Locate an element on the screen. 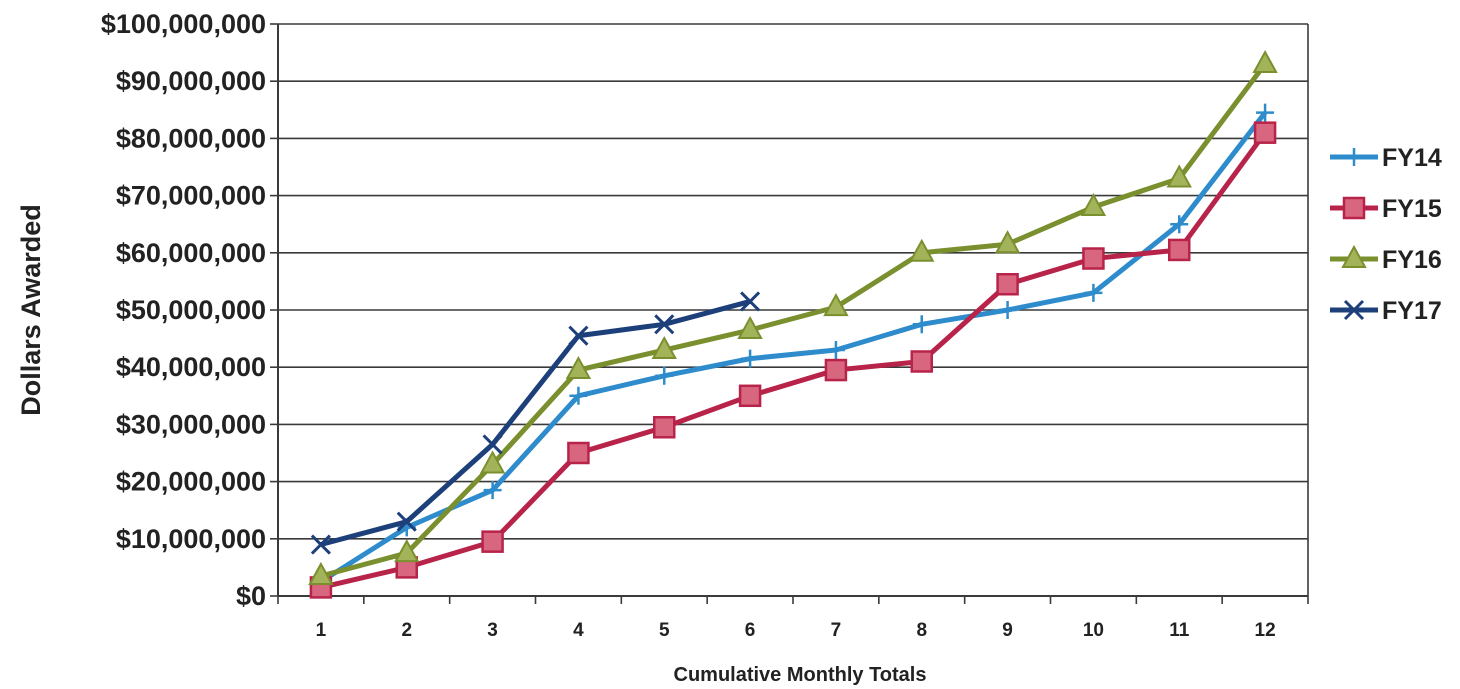 The height and width of the screenshot is (689, 1460). x-tick-label: 10 is located at coordinates (1093, 630).